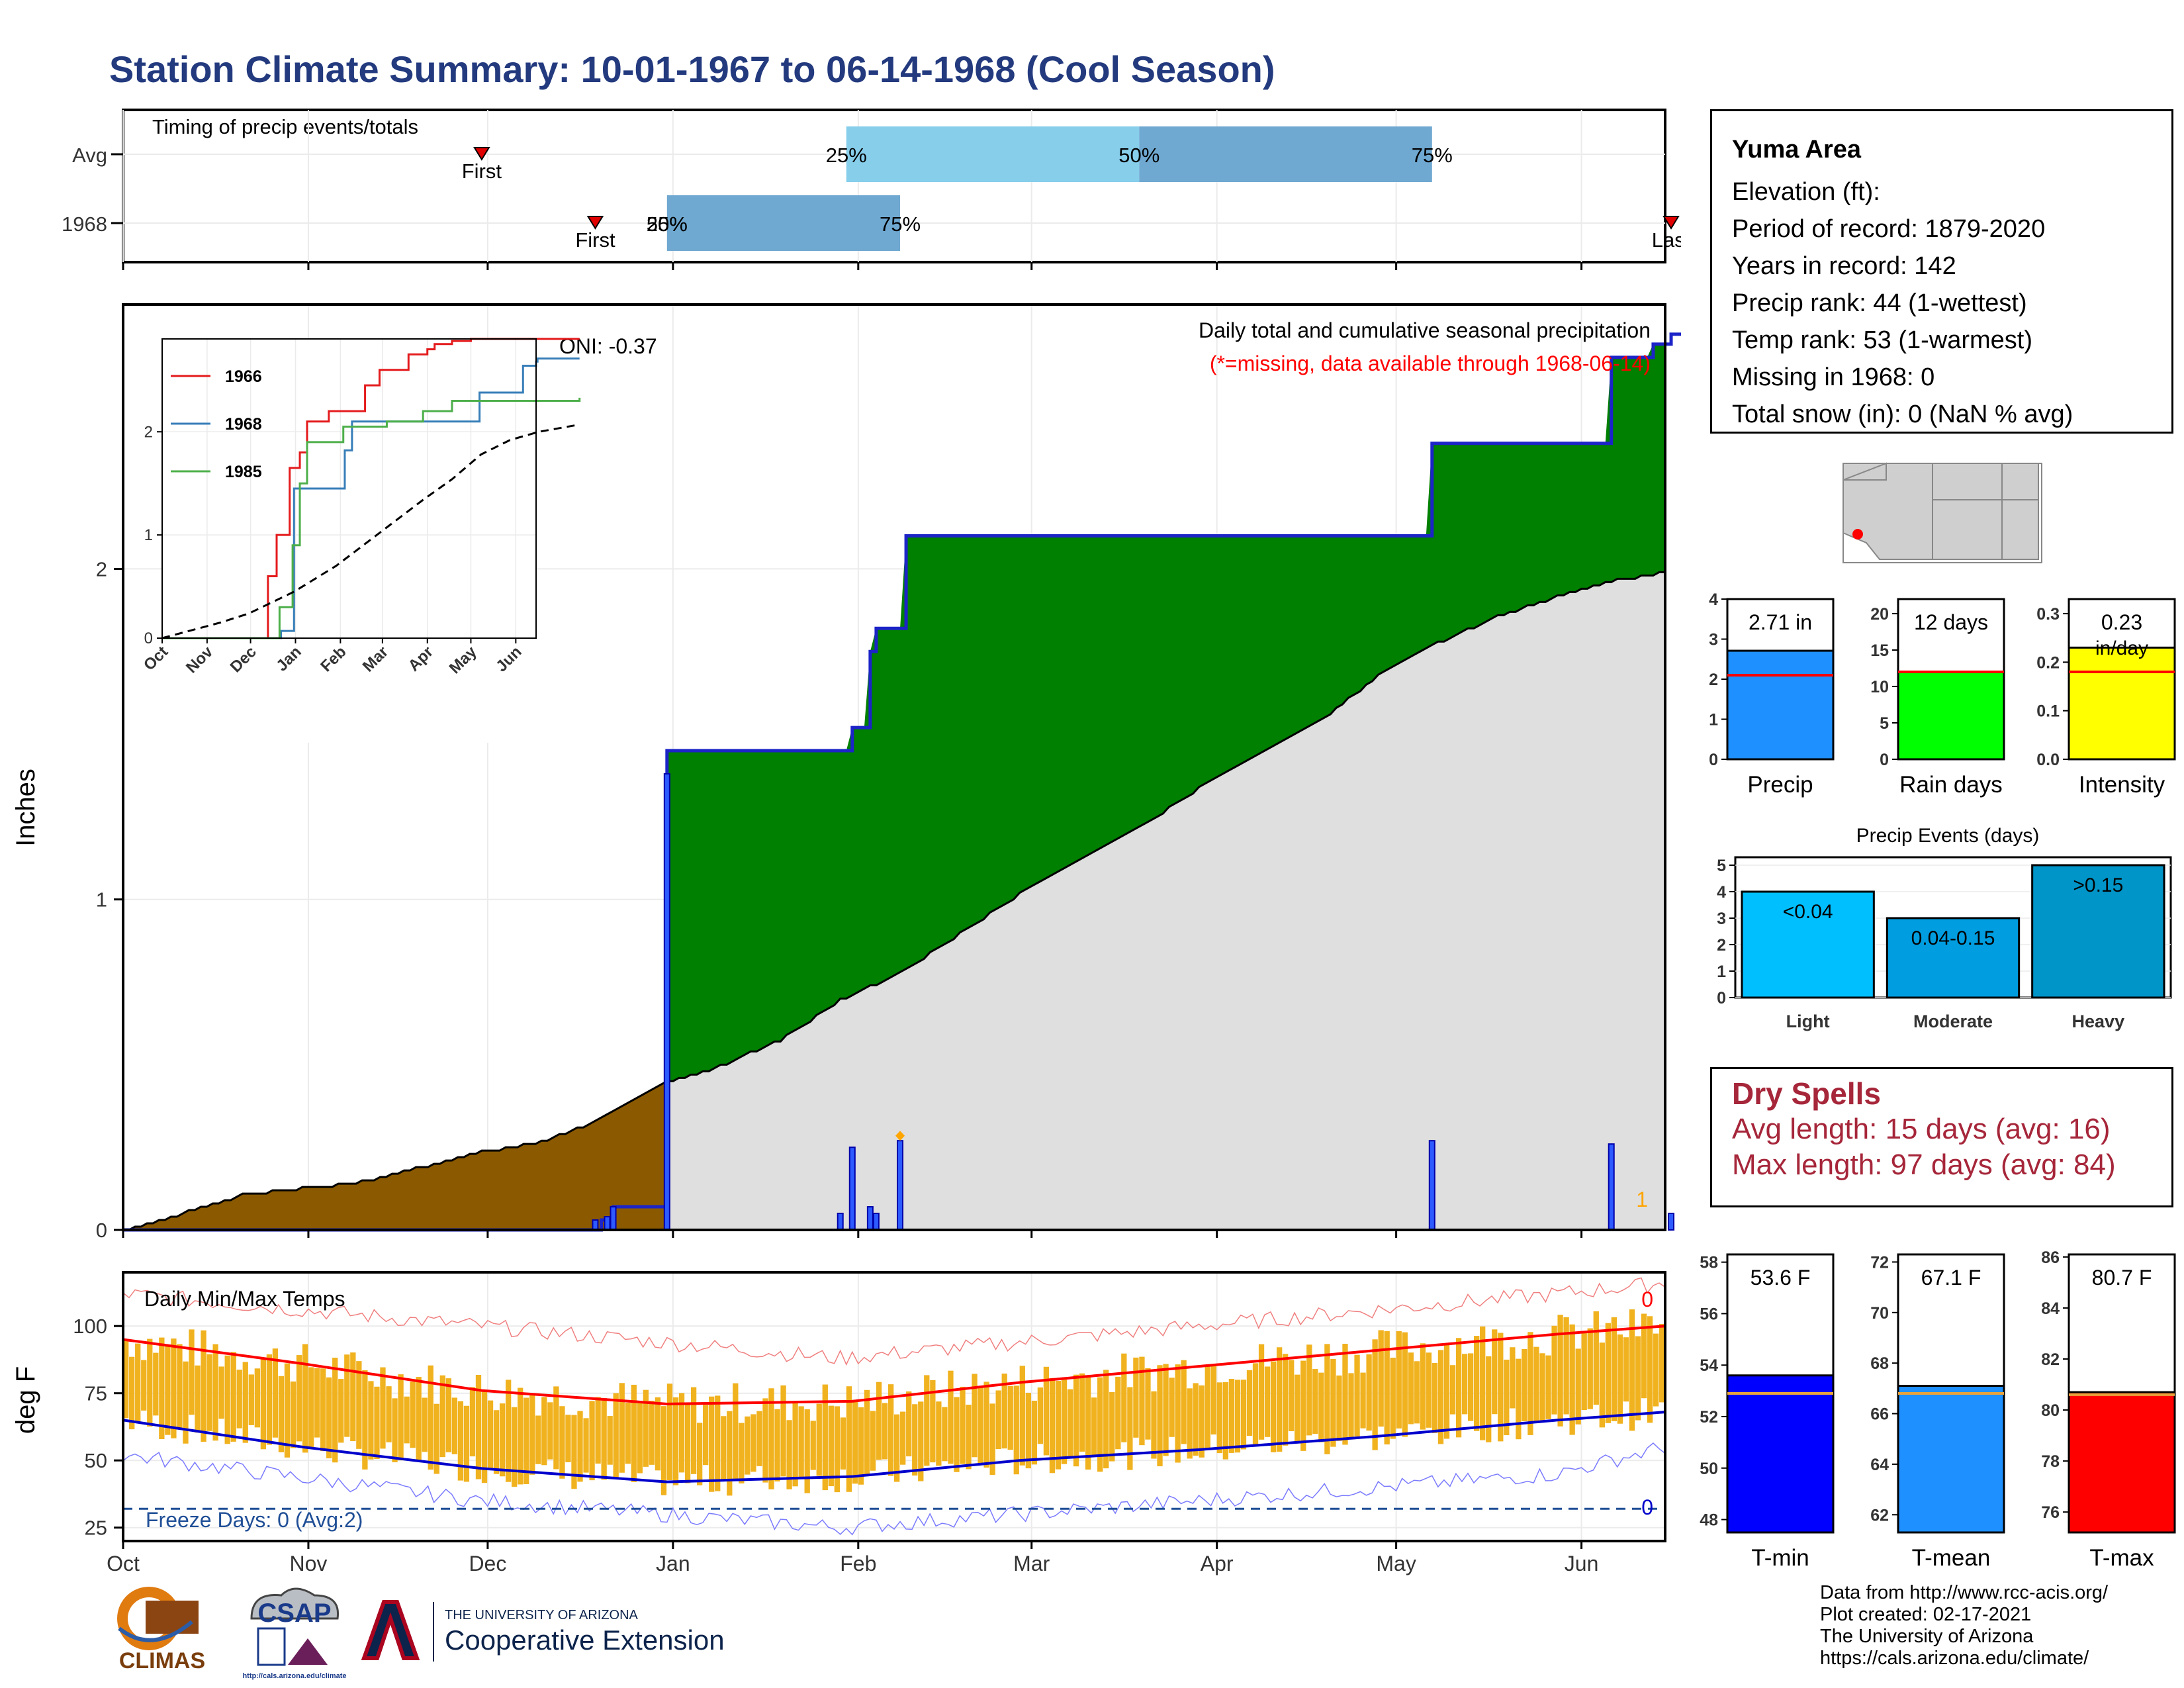  What do you see at coordinates (1780, 1558) in the screenshot?
I see `panel-t-min-label: T-min` at bounding box center [1780, 1558].